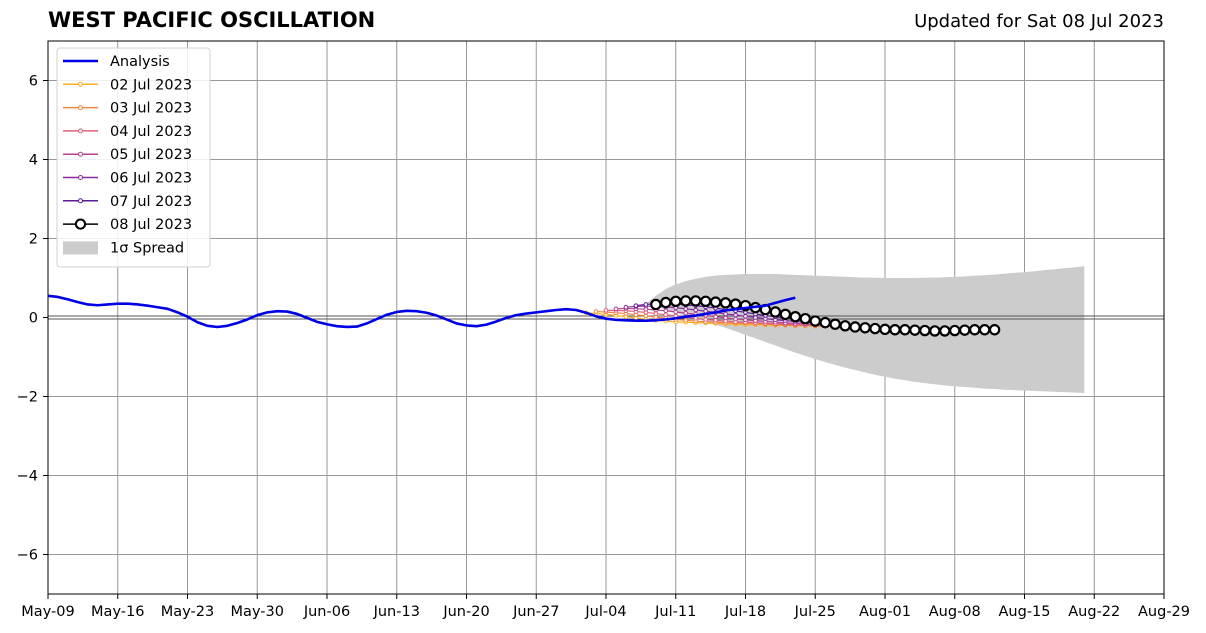 This screenshot has width=1206, height=633. I want to click on legend-label: 06 Jul 2023, so click(151, 179).